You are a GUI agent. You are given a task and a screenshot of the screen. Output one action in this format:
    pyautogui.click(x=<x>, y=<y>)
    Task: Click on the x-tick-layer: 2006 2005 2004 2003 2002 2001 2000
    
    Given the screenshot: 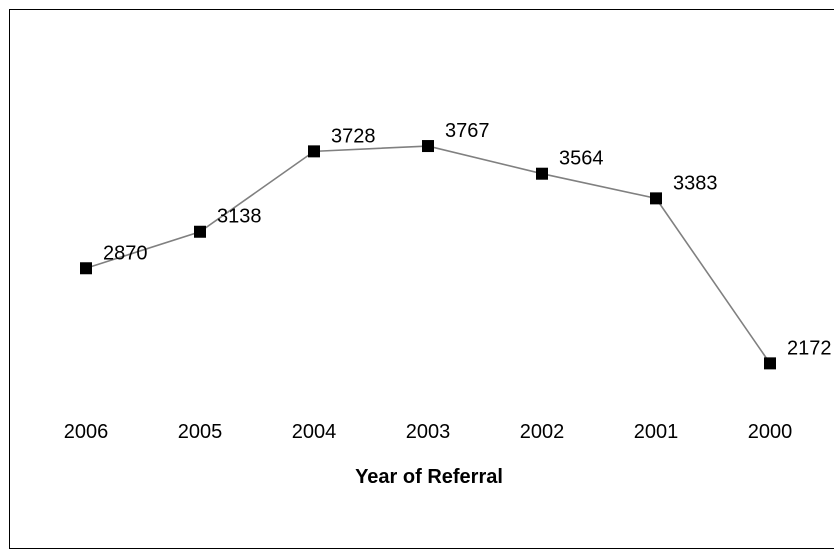 What is the action you would take?
    pyautogui.click(x=428, y=432)
    